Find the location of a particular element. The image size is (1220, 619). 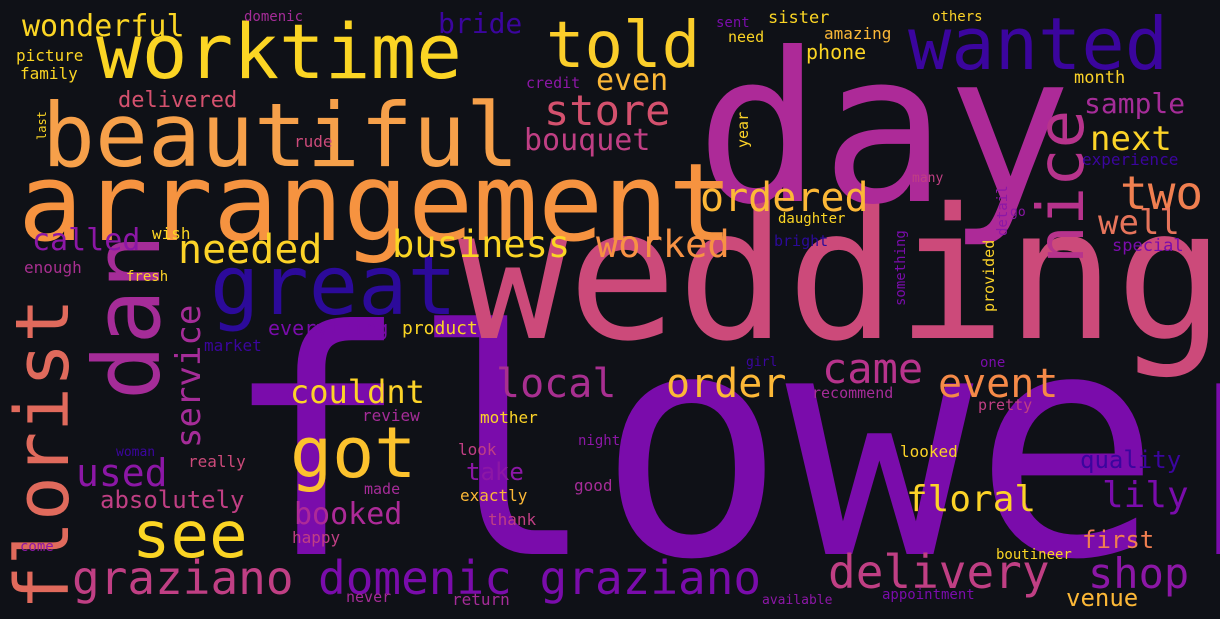

word-market: market is located at coordinates (233, 345).